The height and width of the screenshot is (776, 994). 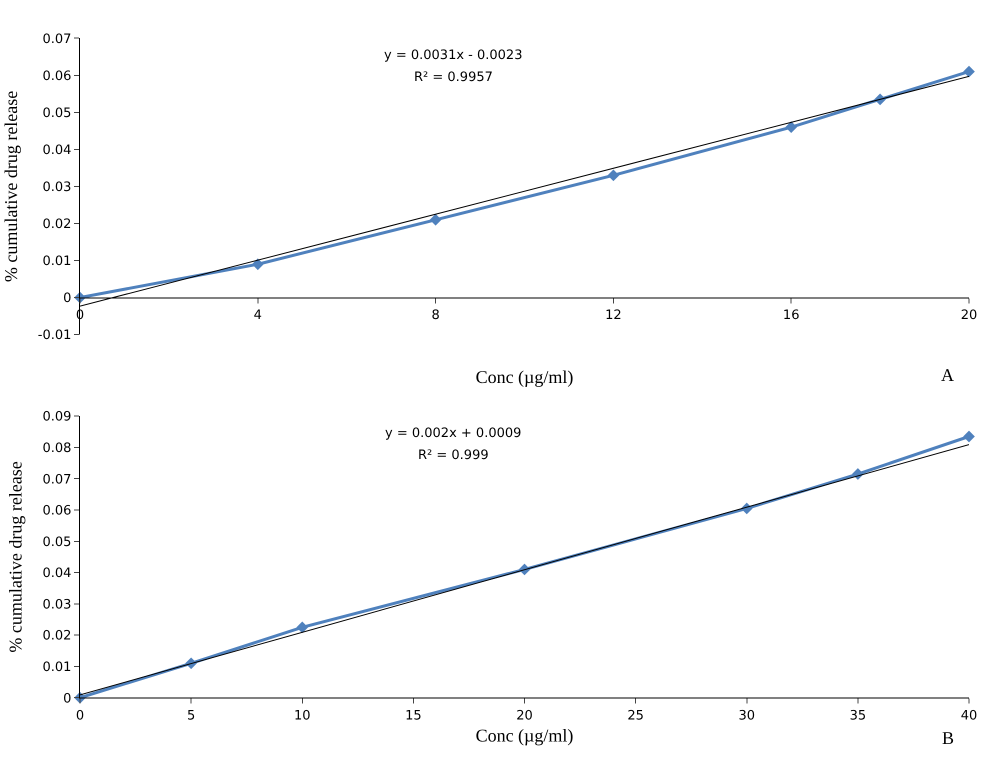 What do you see at coordinates (635, 716) in the screenshot?
I see `x-tick-label: 25` at bounding box center [635, 716].